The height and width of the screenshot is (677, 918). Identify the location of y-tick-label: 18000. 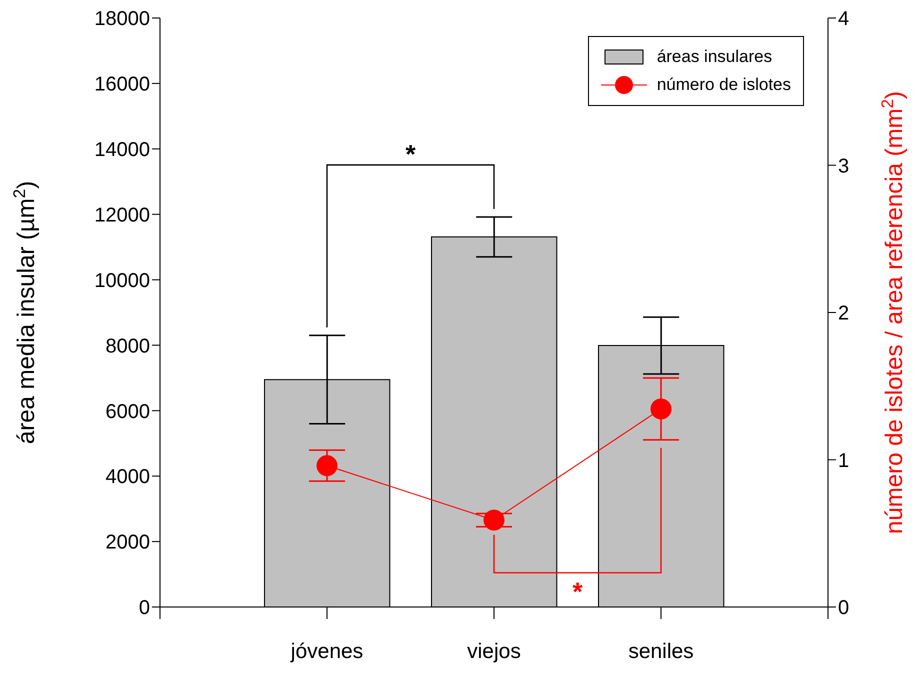
(122, 19).